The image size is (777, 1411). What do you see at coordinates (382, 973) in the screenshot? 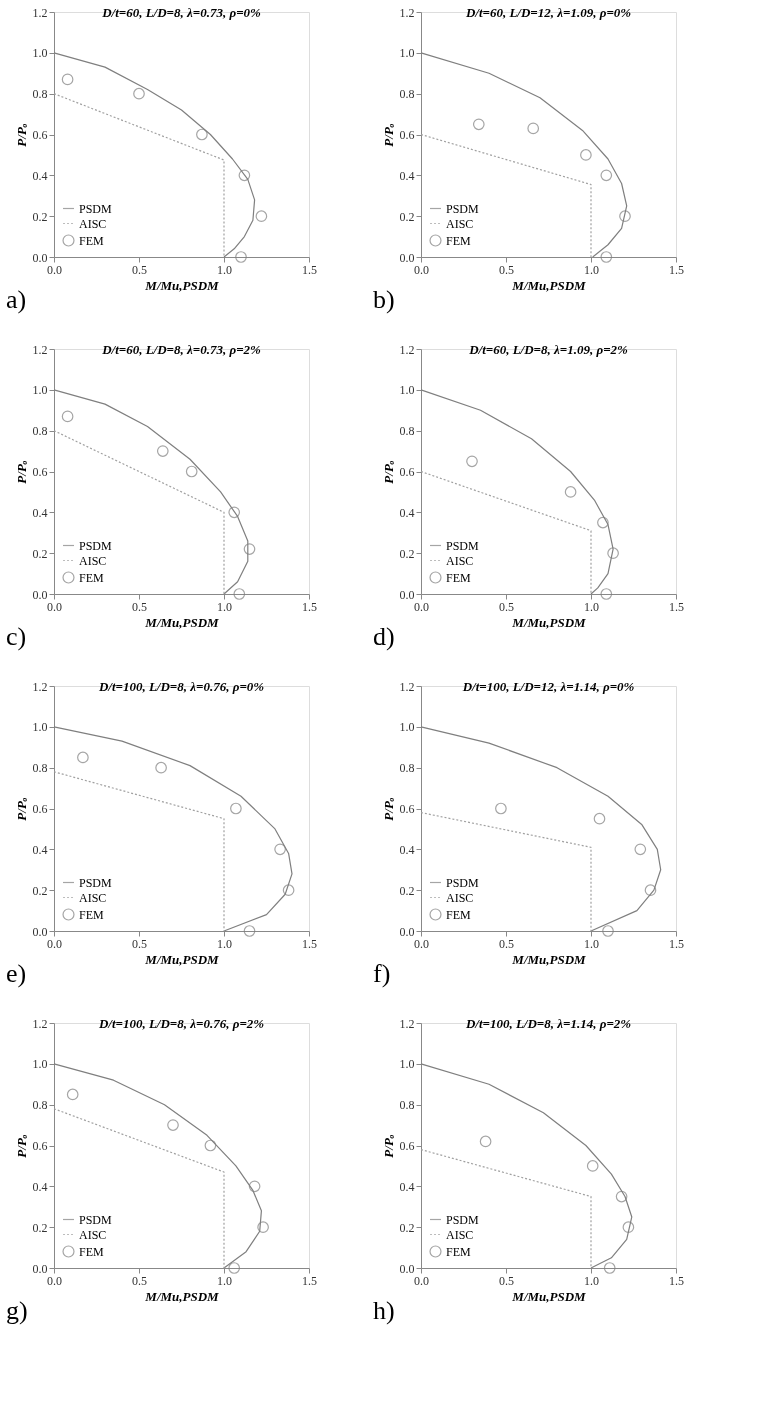
I see `text: f)` at bounding box center [382, 973].